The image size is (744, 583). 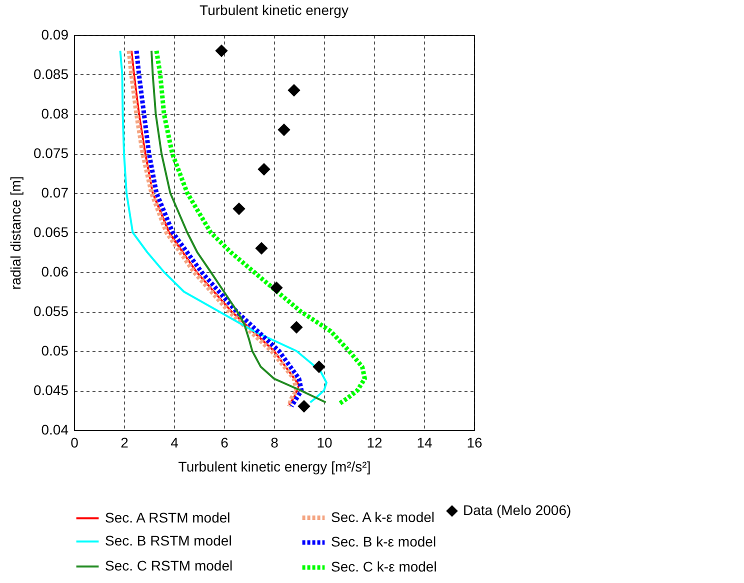 What do you see at coordinates (517, 510) in the screenshot?
I see `legend-label: Data (Melo 2006)` at bounding box center [517, 510].